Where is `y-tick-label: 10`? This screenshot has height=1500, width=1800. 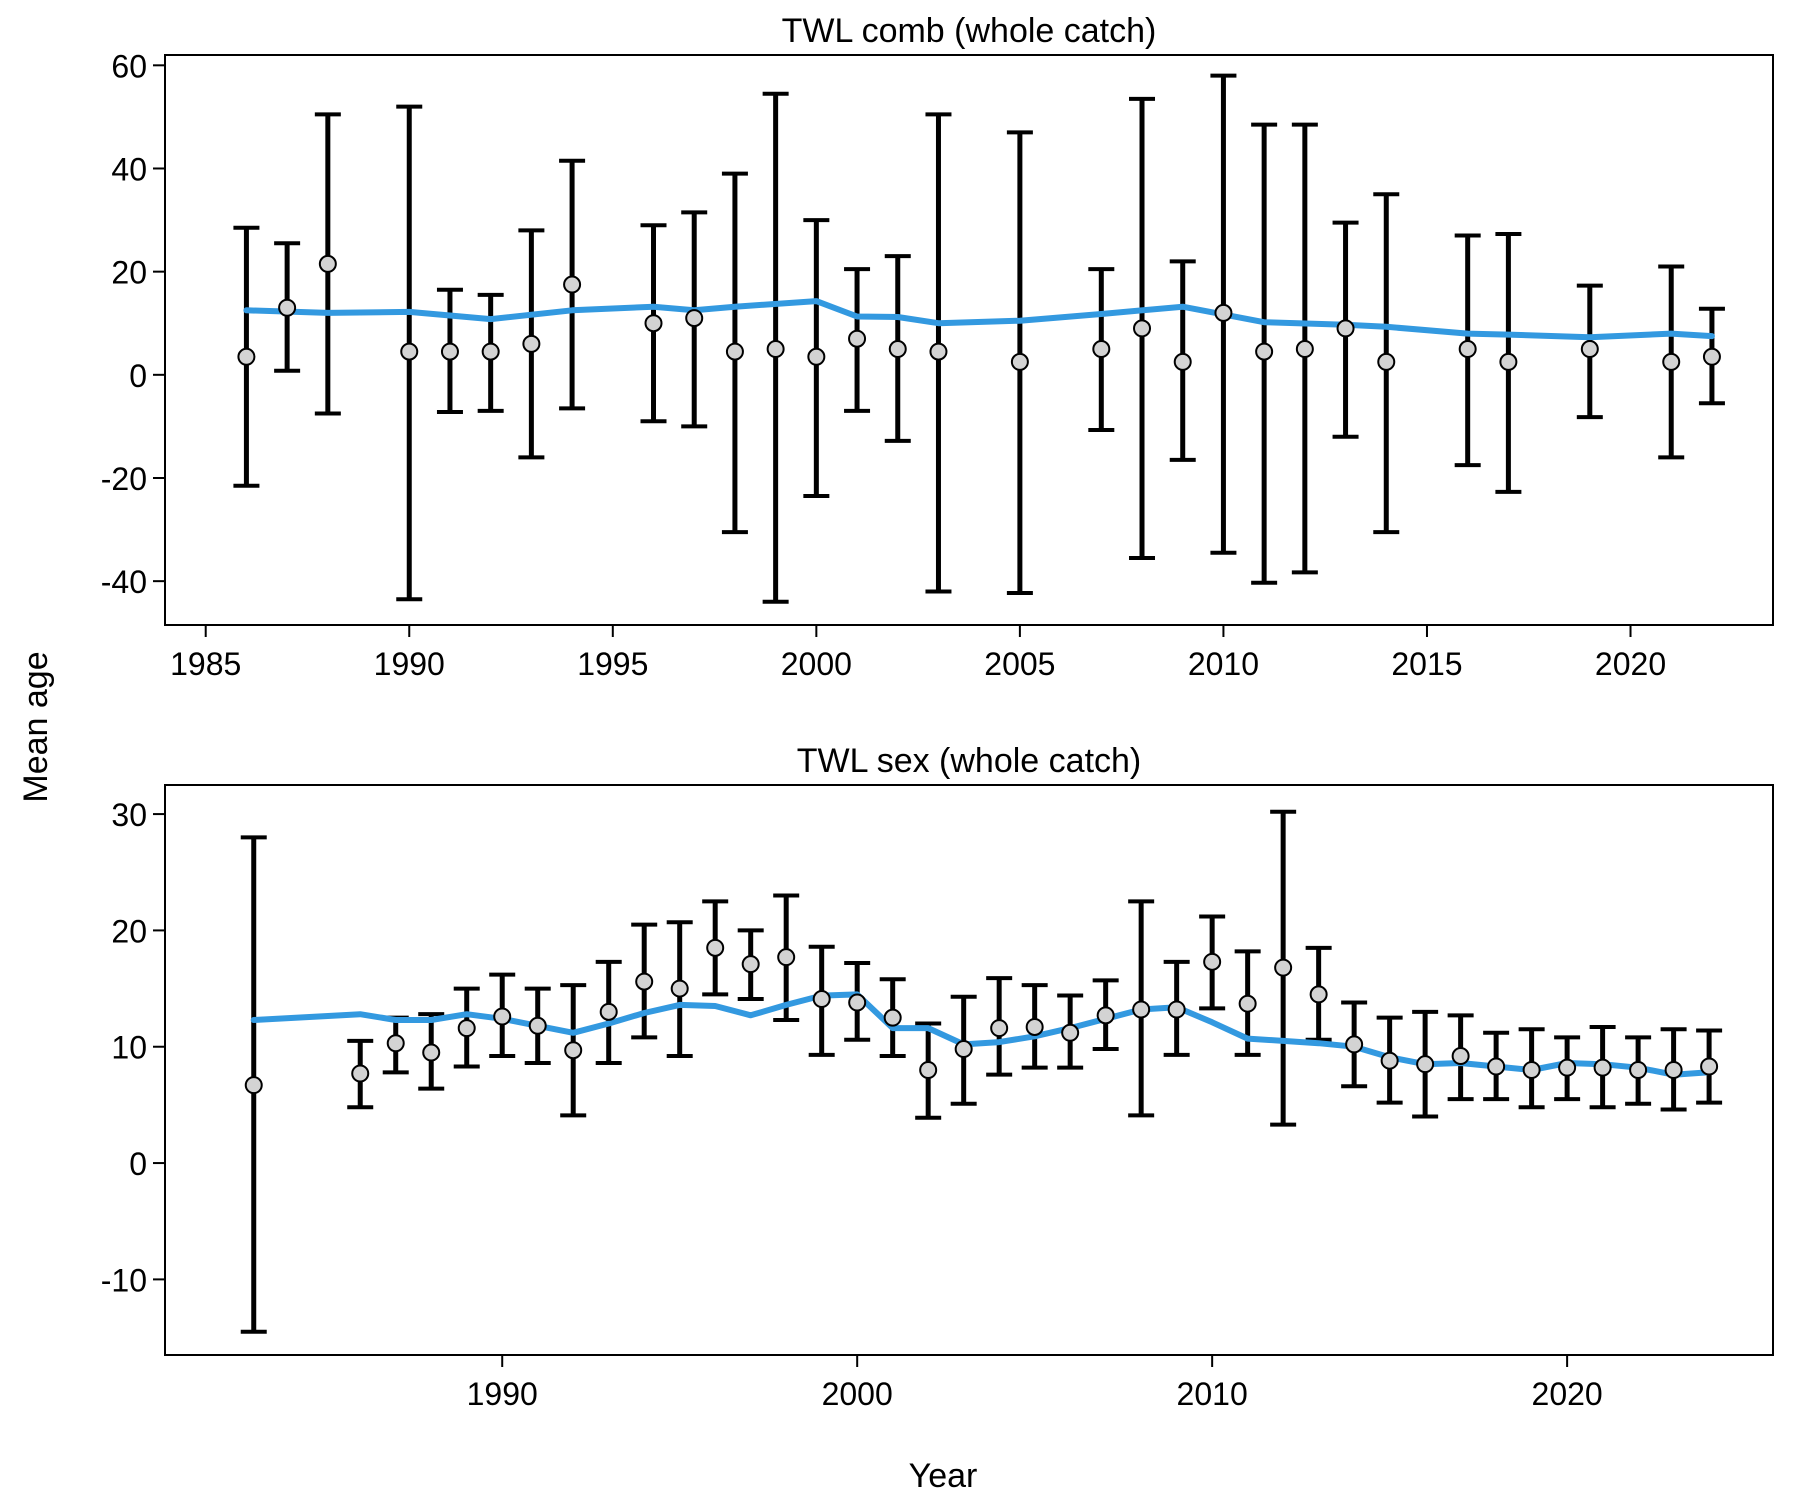
y-tick-label: 10 is located at coordinates (129, 1048).